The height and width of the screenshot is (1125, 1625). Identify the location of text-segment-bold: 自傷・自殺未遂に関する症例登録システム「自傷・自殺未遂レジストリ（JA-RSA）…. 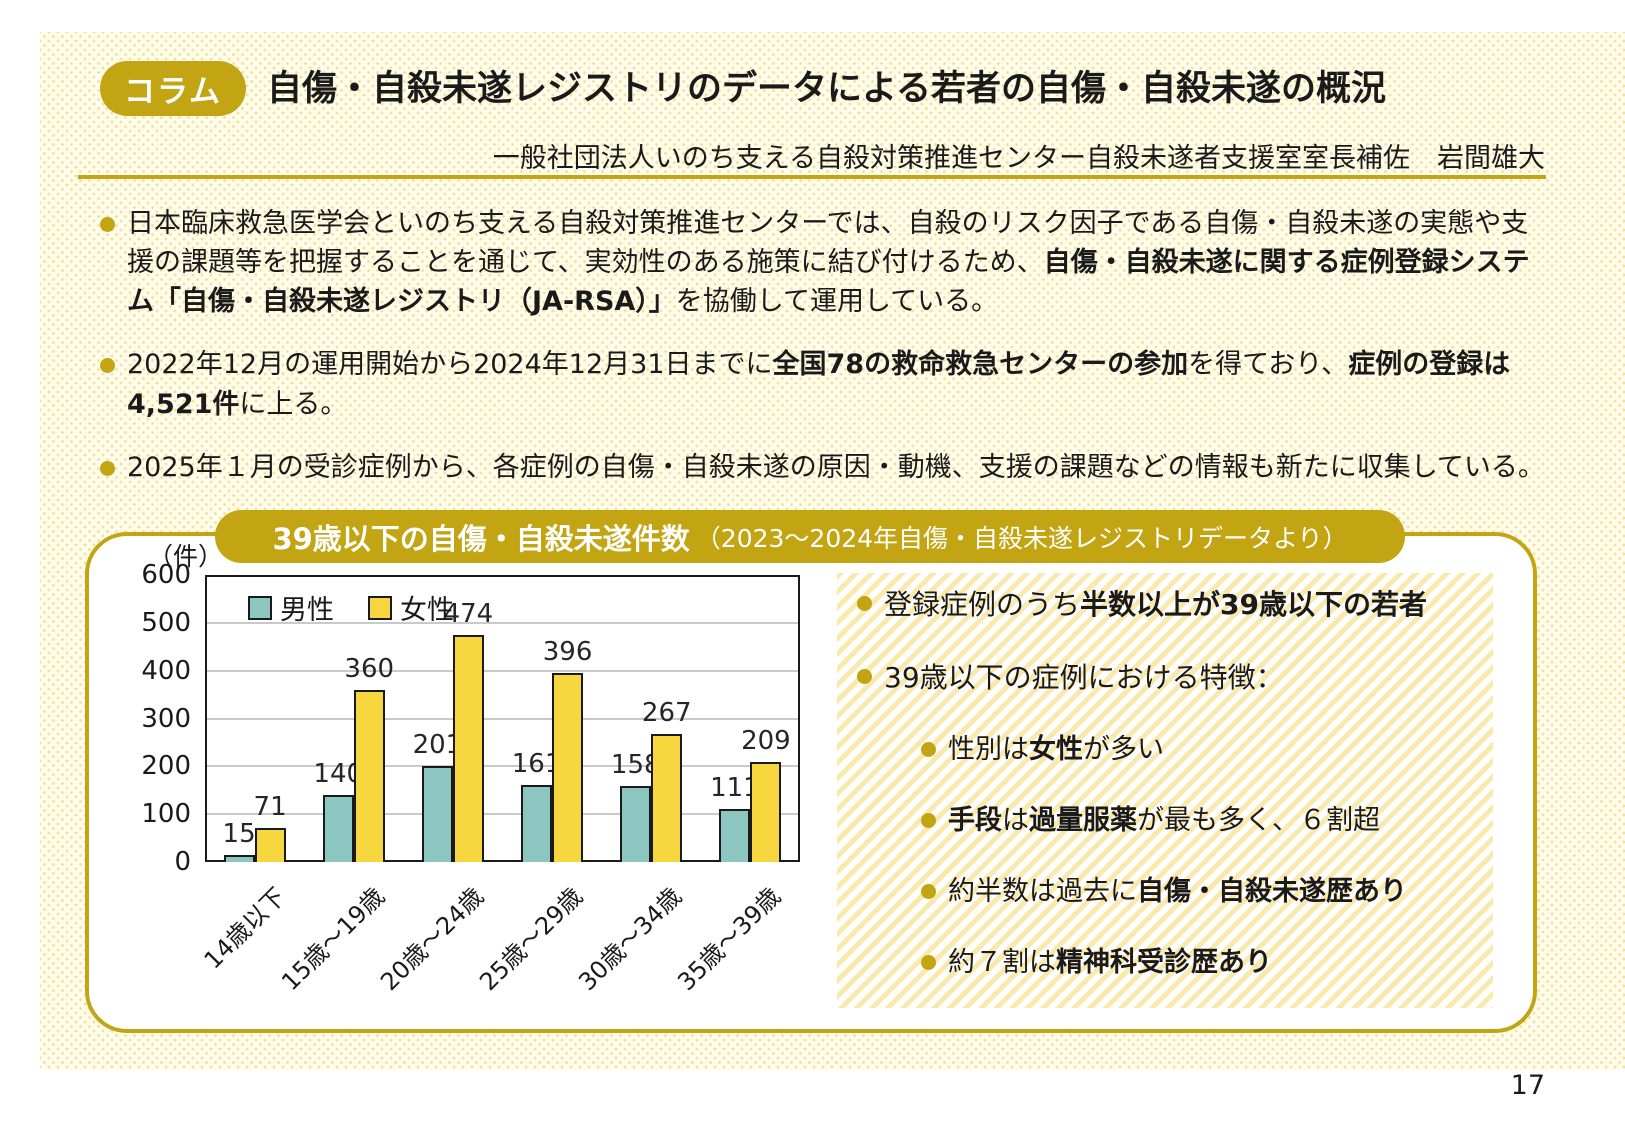
(828, 282).